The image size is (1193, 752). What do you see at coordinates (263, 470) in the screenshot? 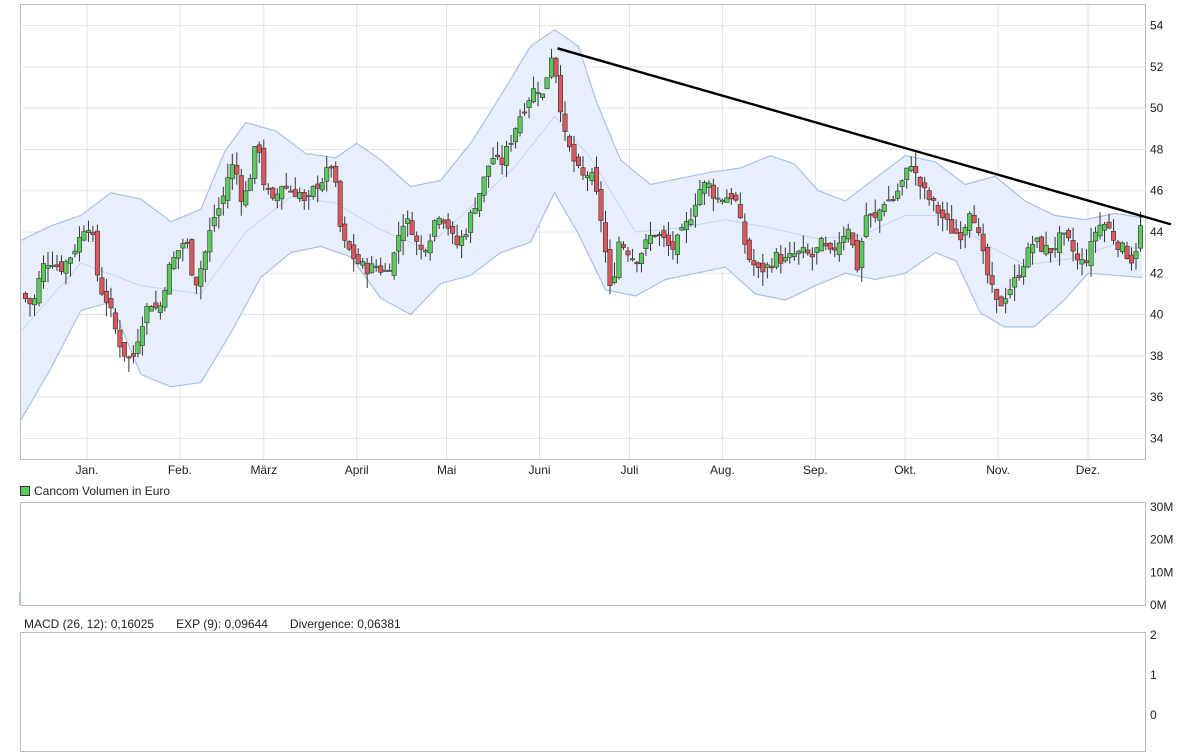
I see `month-label: März` at bounding box center [263, 470].